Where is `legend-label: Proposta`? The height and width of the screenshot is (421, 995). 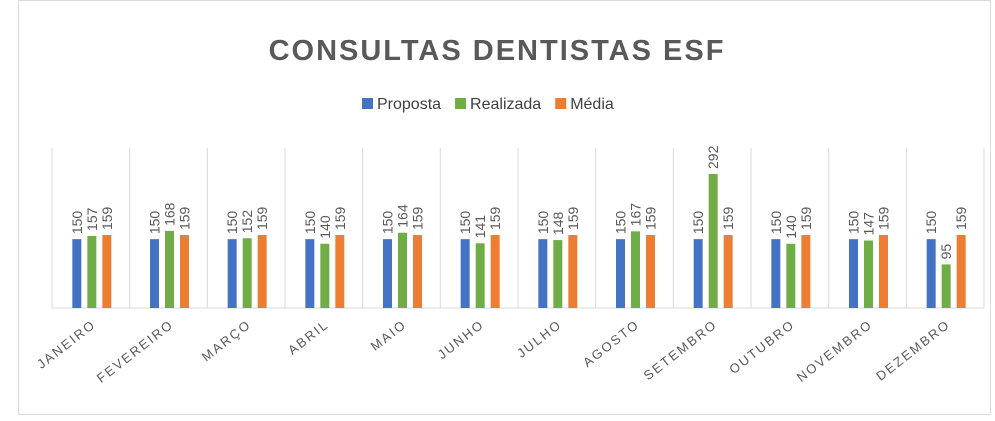
legend-label: Proposta is located at coordinates (409, 104).